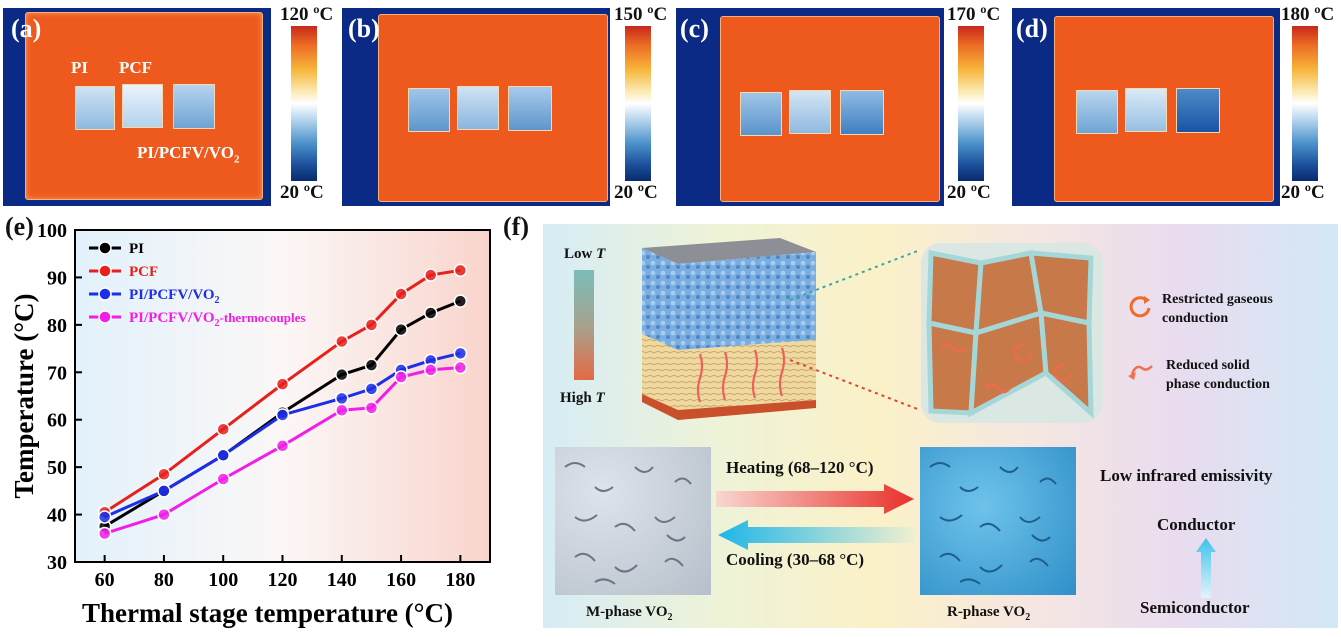 The width and height of the screenshot is (1341, 637). I want to click on x-tick-label: 160, so click(401, 580).